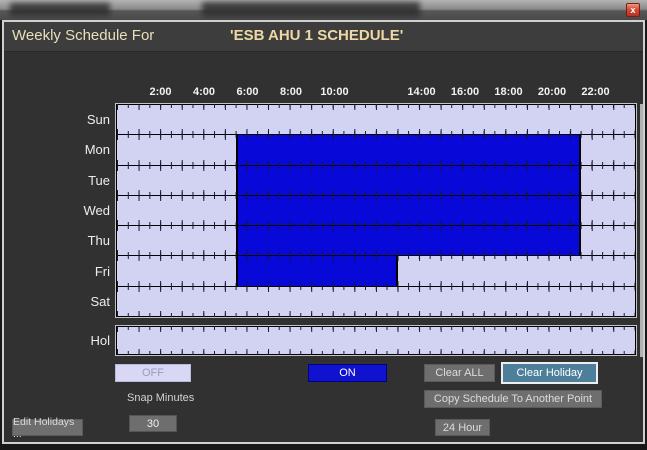 The width and height of the screenshot is (647, 450). I want to click on time-axis-label: 8:00, so click(291, 92).